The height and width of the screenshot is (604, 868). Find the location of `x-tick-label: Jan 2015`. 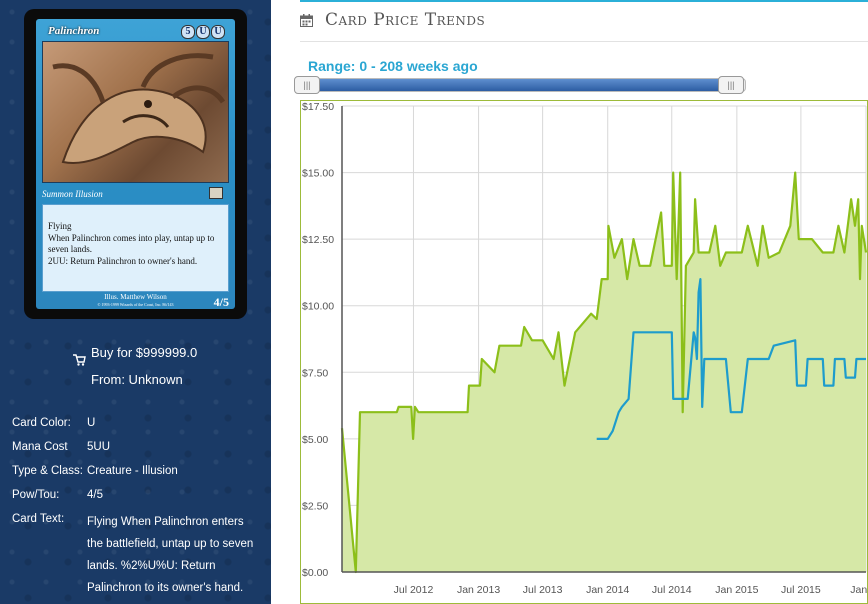

x-tick-label: Jan 2015 is located at coordinates (736, 590).